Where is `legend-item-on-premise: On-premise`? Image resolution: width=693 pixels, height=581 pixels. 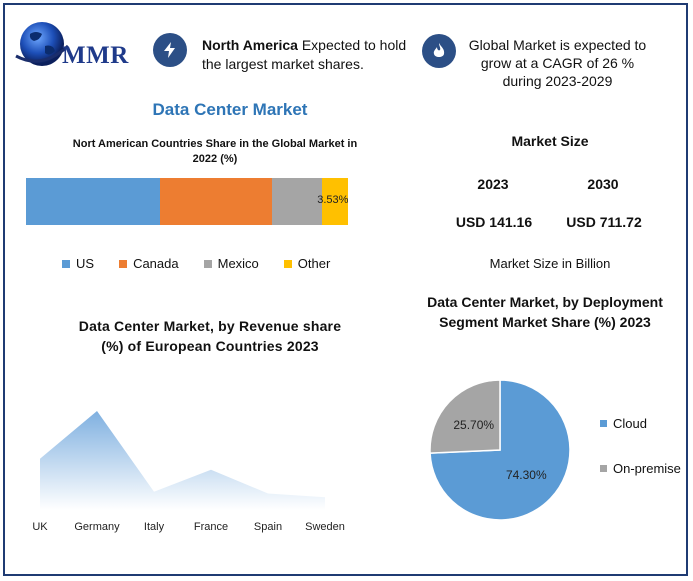 legend-item-on-premise: On-premise is located at coordinates (645, 468).